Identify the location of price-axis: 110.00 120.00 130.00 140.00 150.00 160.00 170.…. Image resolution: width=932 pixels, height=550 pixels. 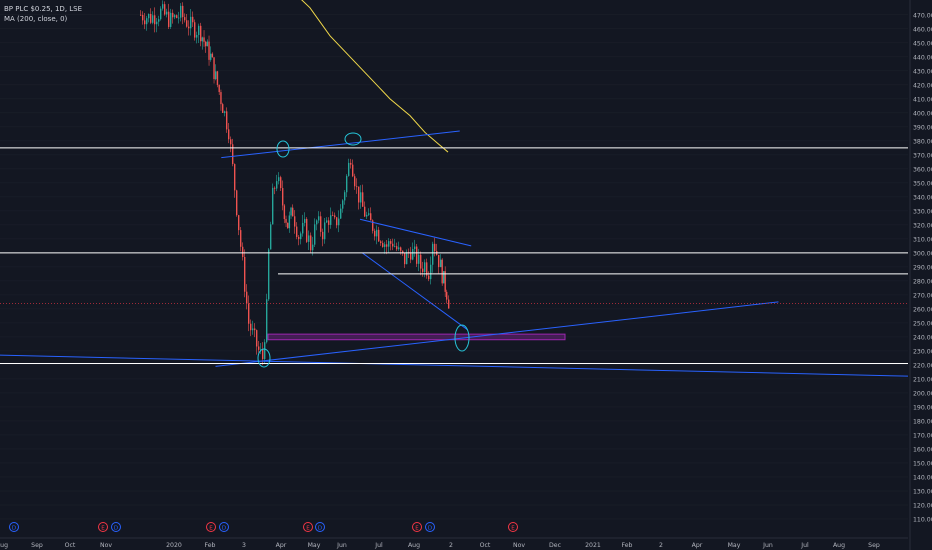
(920, 275).